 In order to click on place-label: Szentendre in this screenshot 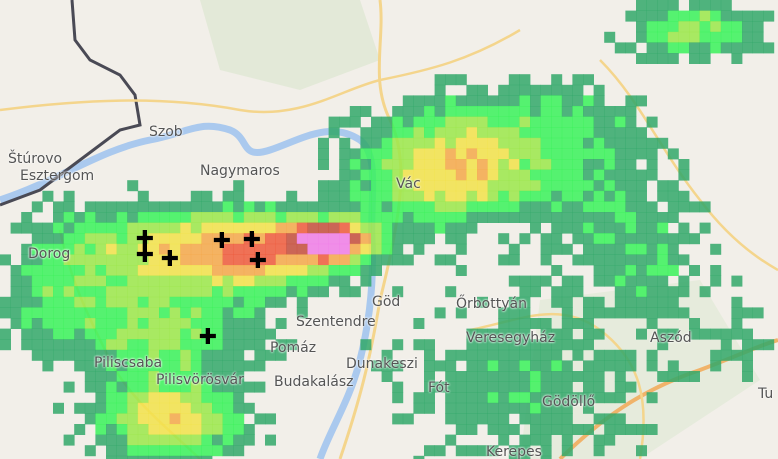, I will do `click(336, 322)`.